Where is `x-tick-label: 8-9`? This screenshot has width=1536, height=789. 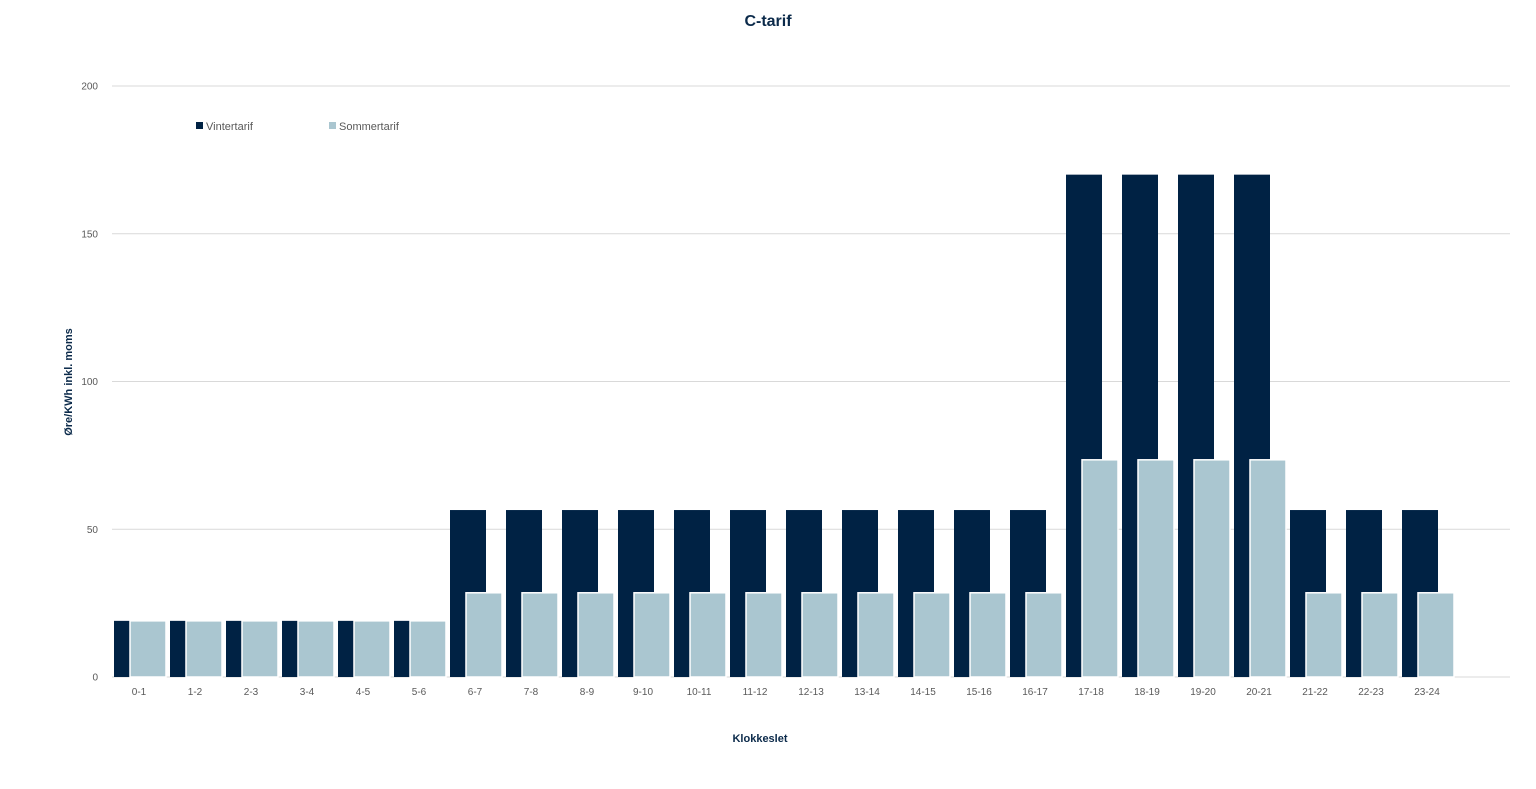 x-tick-label: 8-9 is located at coordinates (587, 692).